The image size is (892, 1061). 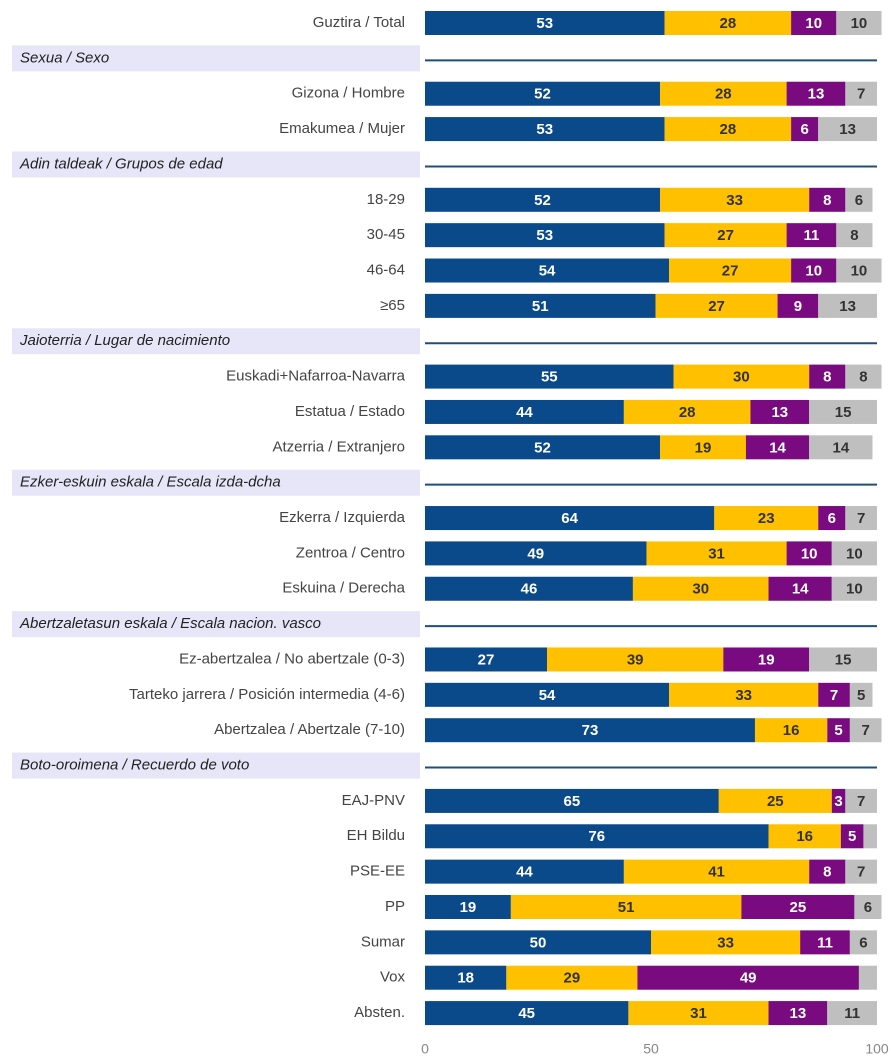 What do you see at coordinates (544, 23) in the screenshot?
I see `value-label: 53` at bounding box center [544, 23].